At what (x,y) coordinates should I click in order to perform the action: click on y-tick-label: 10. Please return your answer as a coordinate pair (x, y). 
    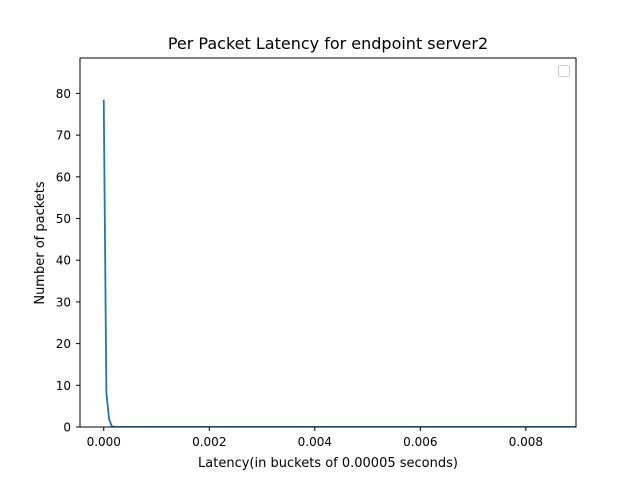
    Looking at the image, I should click on (63, 386).